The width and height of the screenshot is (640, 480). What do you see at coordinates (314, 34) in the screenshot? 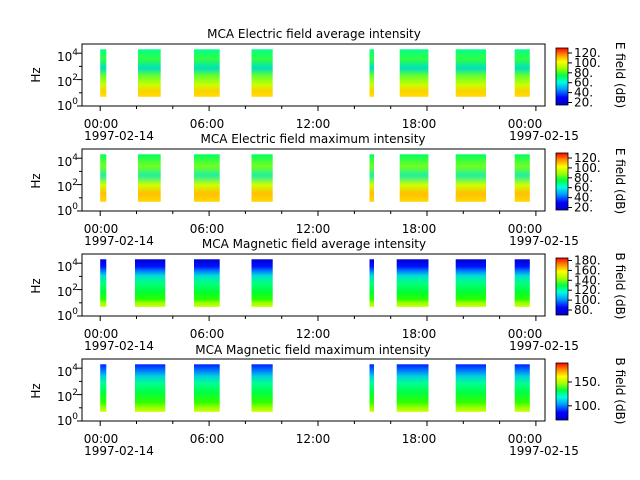
I see `panel-1-title: MCA Electric field average intensity` at bounding box center [314, 34].